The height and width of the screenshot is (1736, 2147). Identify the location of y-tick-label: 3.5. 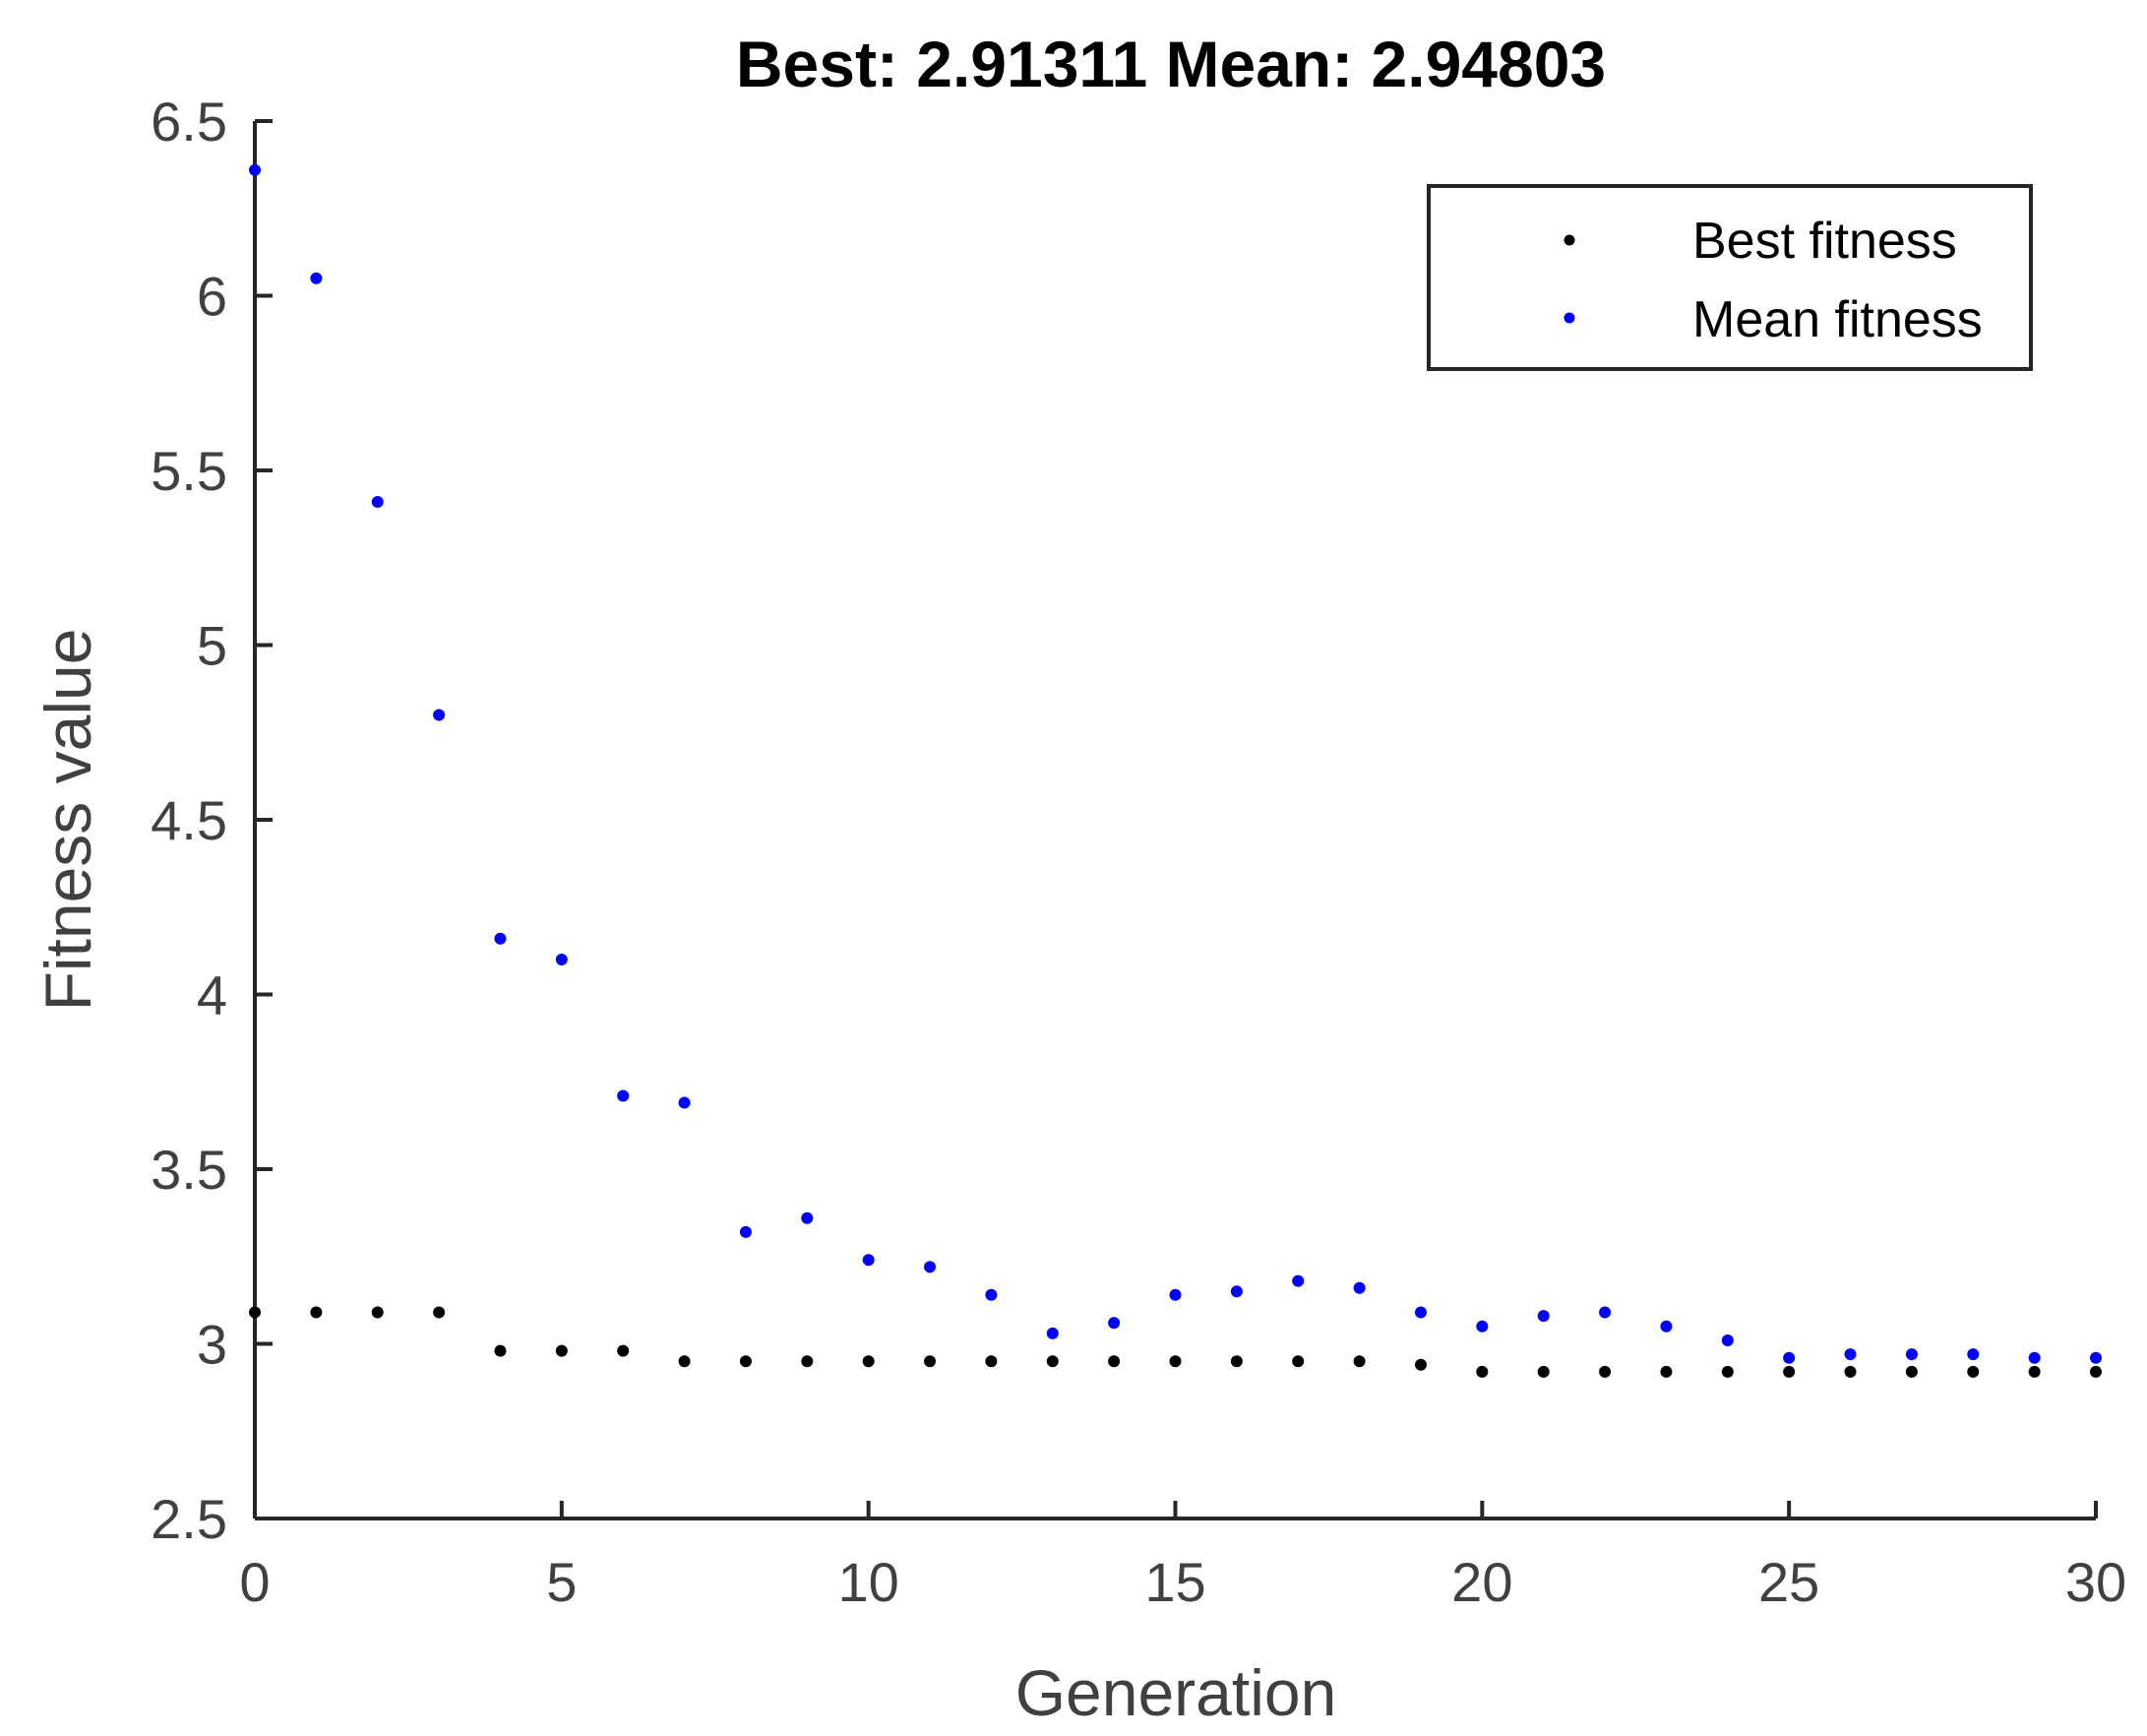
(189, 1170).